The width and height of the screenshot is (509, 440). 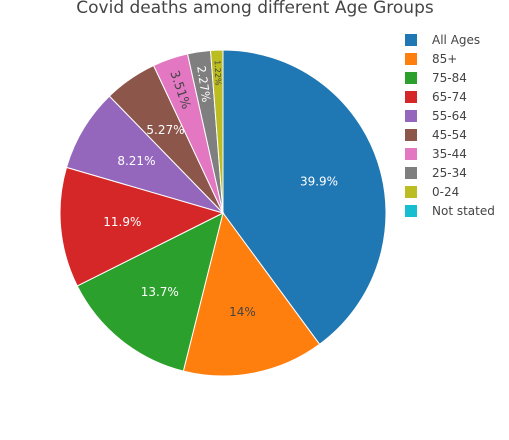 What do you see at coordinates (411, 40) in the screenshot?
I see `legend-swatch-all-ages` at bounding box center [411, 40].